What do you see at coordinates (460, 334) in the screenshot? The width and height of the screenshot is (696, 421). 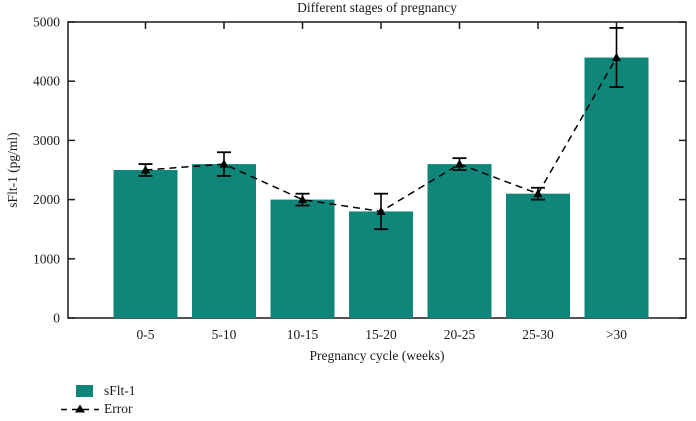 I see `x-tick-label: 20-25` at bounding box center [460, 334].